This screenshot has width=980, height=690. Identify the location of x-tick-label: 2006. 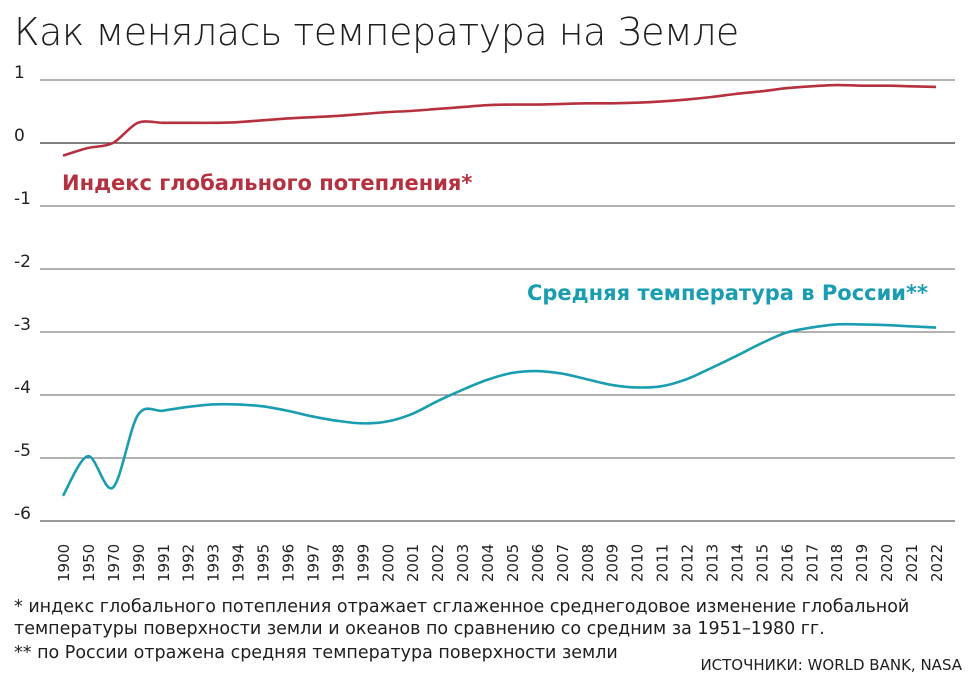
(538, 563).